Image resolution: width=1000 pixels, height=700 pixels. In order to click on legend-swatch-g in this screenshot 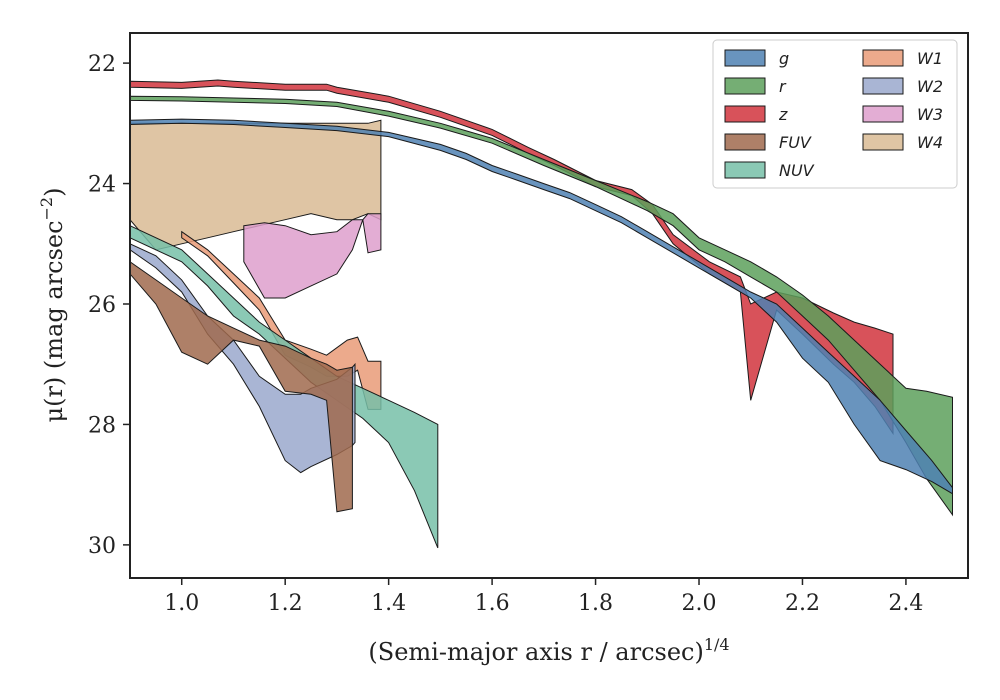, I will do `click(745, 58)`.